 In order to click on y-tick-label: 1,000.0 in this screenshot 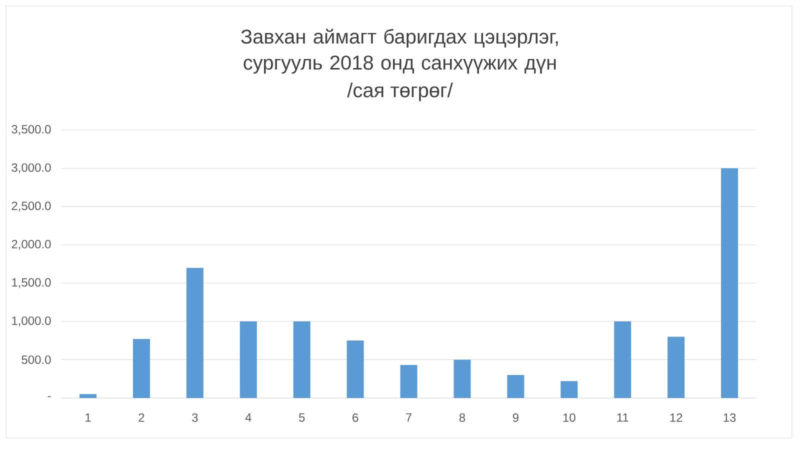, I will do `click(31, 321)`.